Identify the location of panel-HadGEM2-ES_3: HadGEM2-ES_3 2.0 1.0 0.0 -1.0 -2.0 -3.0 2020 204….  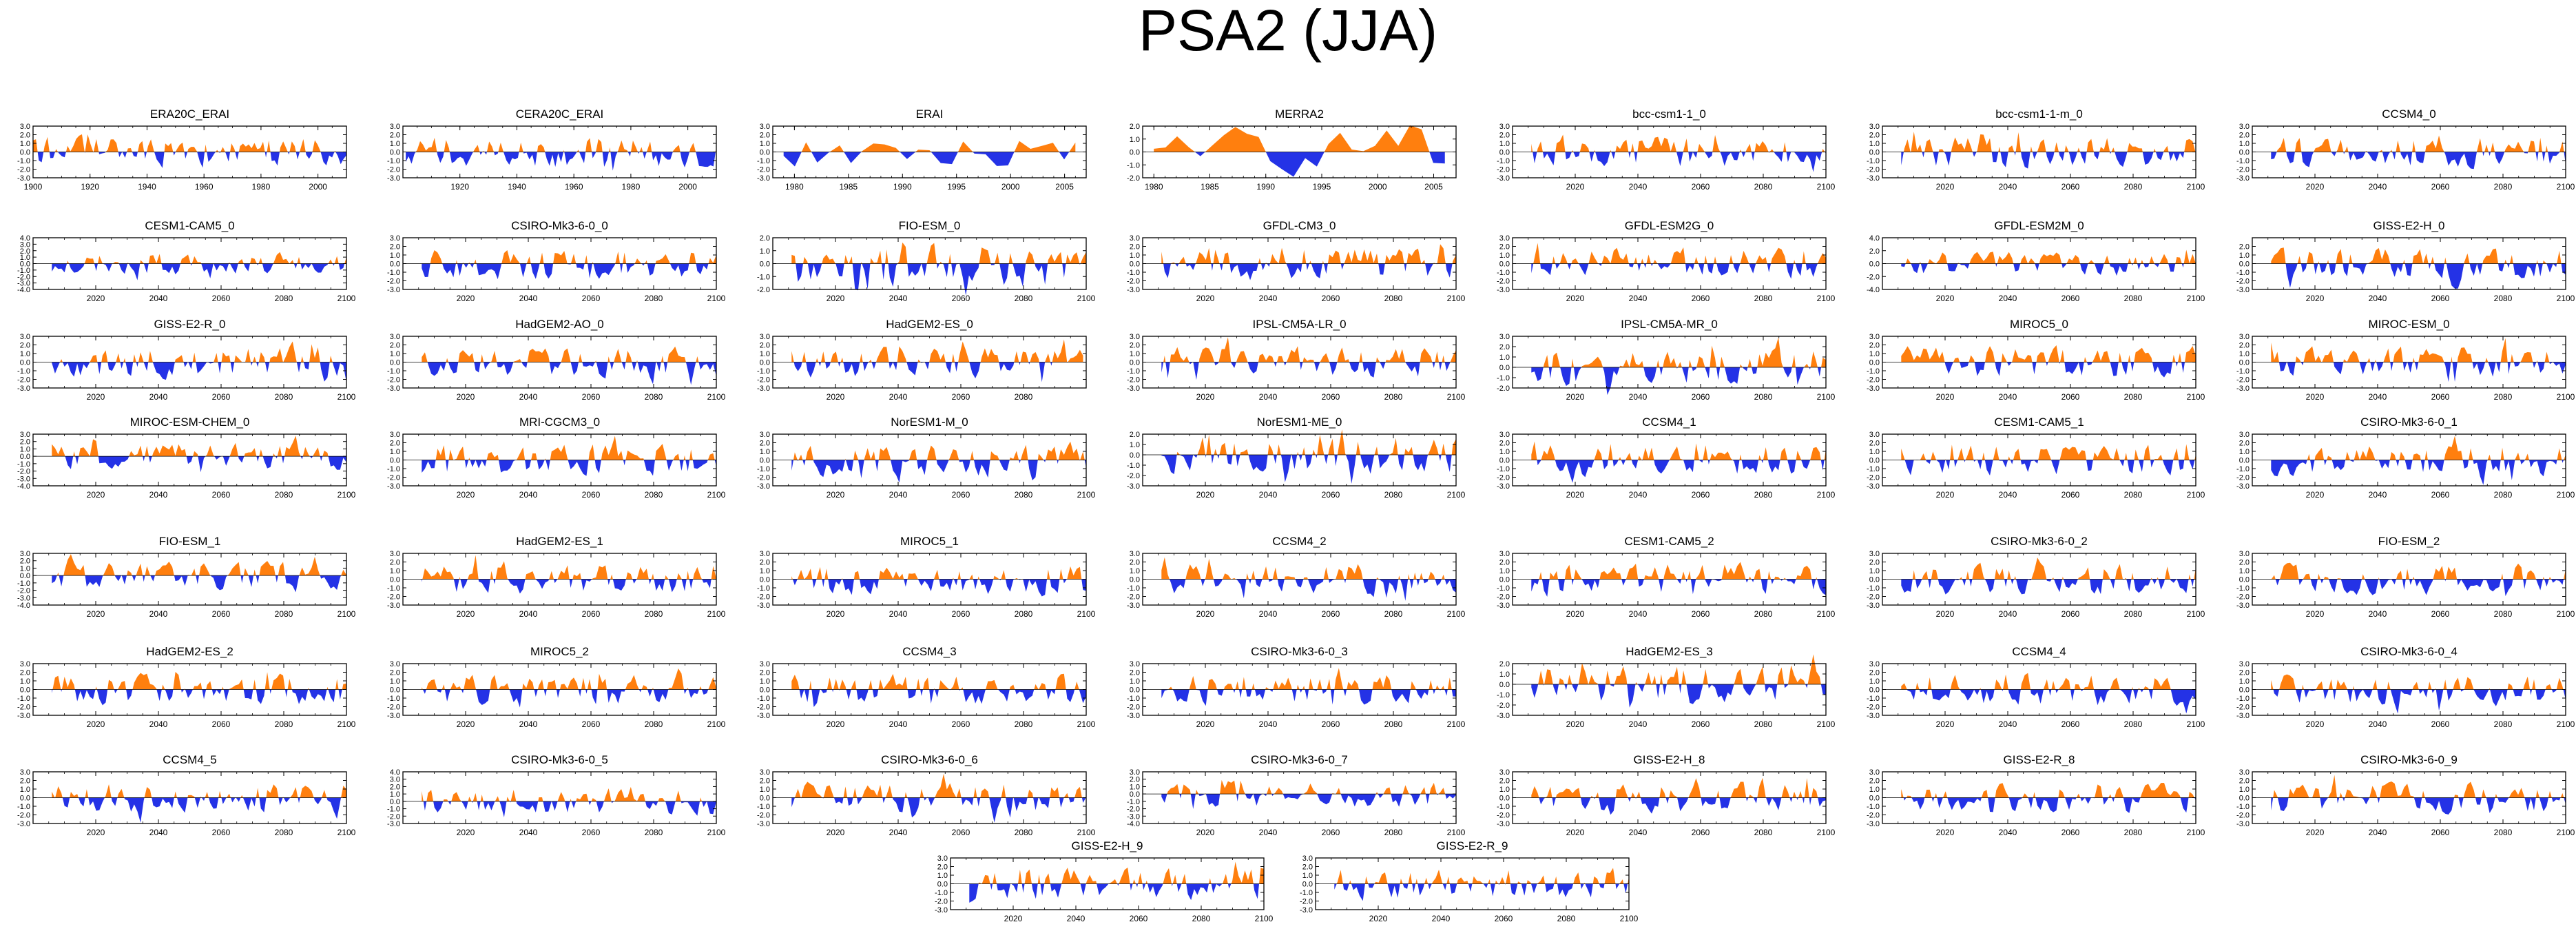
(1666, 687).